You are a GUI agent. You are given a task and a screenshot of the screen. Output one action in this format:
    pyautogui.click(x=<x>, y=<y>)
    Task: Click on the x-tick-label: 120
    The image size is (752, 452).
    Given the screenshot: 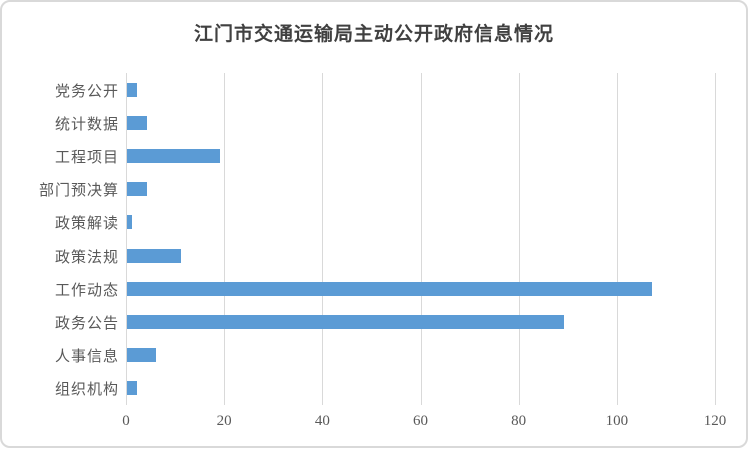 What is the action you would take?
    pyautogui.click(x=715, y=421)
    